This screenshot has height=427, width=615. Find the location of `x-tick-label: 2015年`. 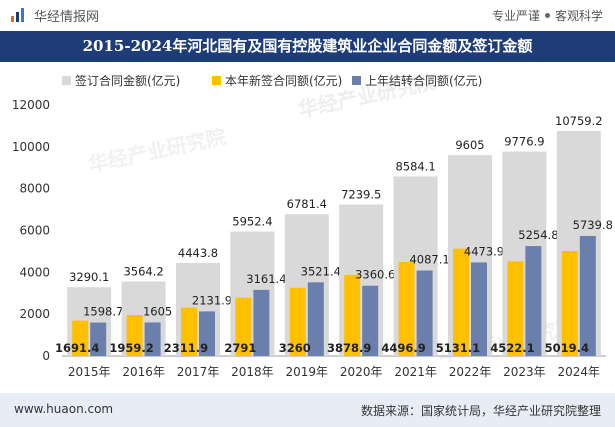

x-tick-label: 2015年 is located at coordinates (89, 372).